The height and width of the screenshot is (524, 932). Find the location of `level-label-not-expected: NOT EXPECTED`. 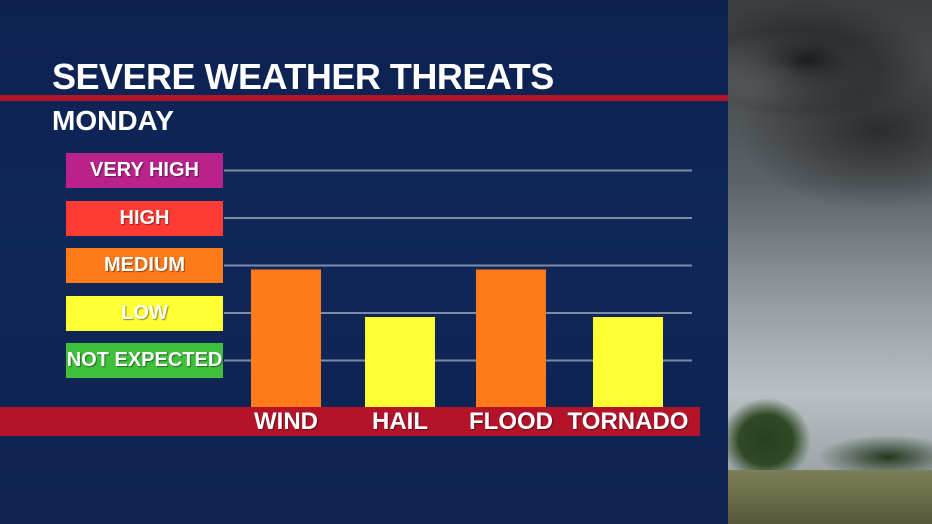

level-label-not-expected: NOT EXPECTED is located at coordinates (144, 360).